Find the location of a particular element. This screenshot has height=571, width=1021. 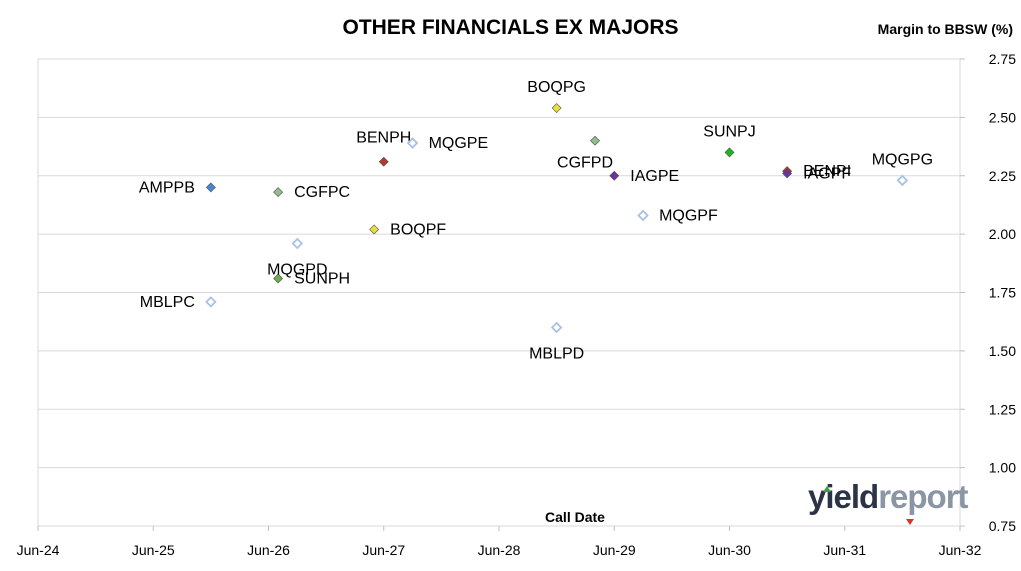

logo-up-arrow-icon is located at coordinates (827, 489).